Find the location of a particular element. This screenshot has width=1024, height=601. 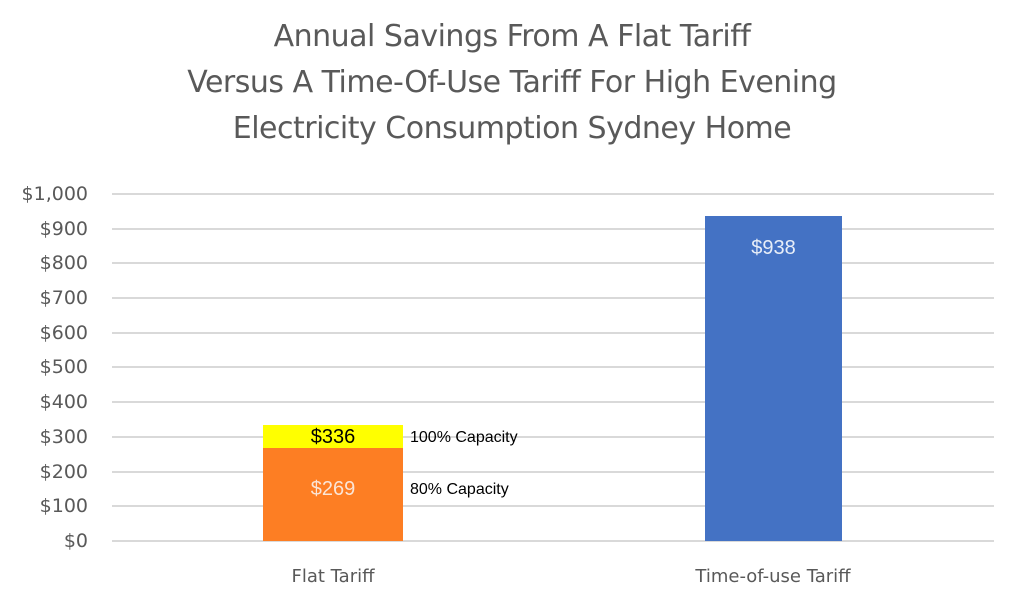

y-tick-label: $300 is located at coordinates (63, 437).